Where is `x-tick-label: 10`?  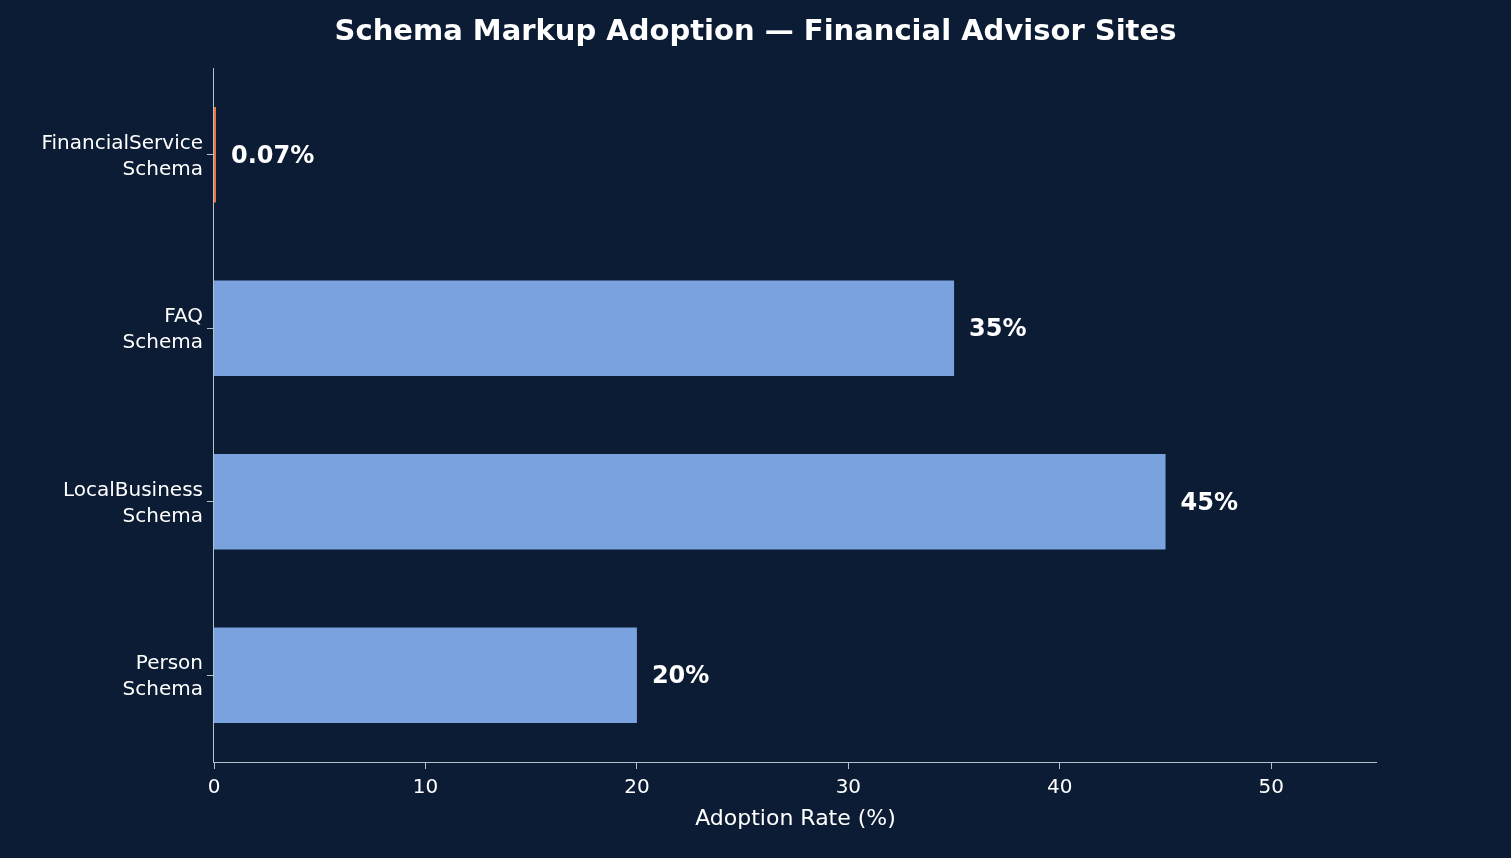 x-tick-label: 10 is located at coordinates (425, 786).